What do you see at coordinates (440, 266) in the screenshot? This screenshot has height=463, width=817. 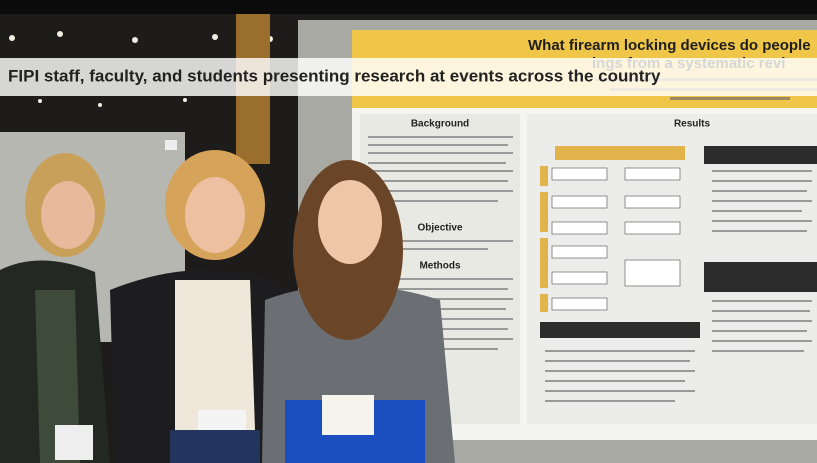 I see `section-heading: Methods` at bounding box center [440, 266].